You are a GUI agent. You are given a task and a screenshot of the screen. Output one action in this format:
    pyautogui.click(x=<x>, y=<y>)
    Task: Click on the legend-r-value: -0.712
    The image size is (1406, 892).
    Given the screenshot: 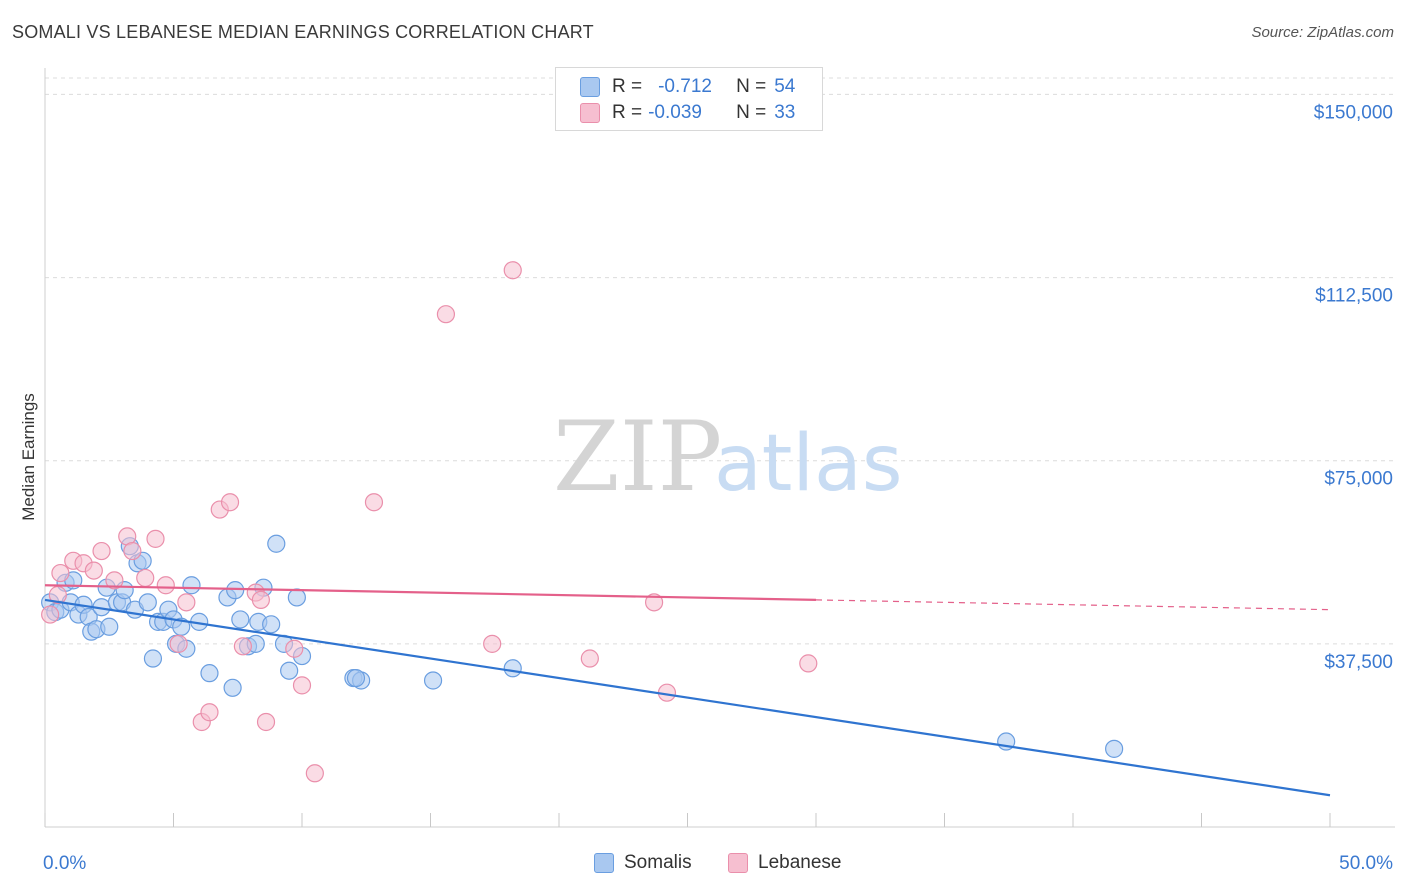 What is the action you would take?
    pyautogui.click(x=685, y=86)
    